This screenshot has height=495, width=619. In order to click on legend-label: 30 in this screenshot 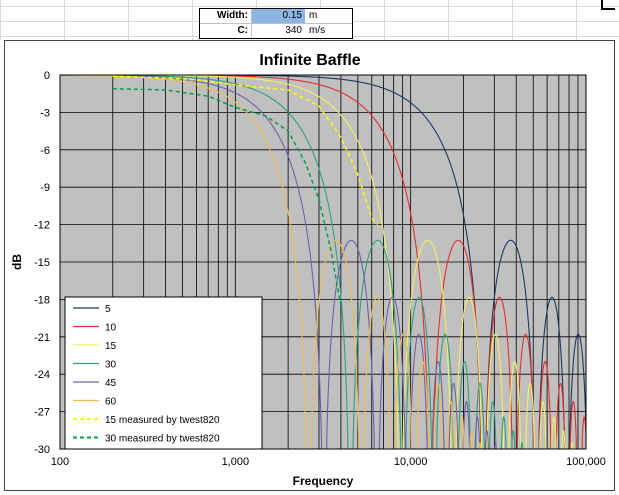, I will do `click(111, 365)`.